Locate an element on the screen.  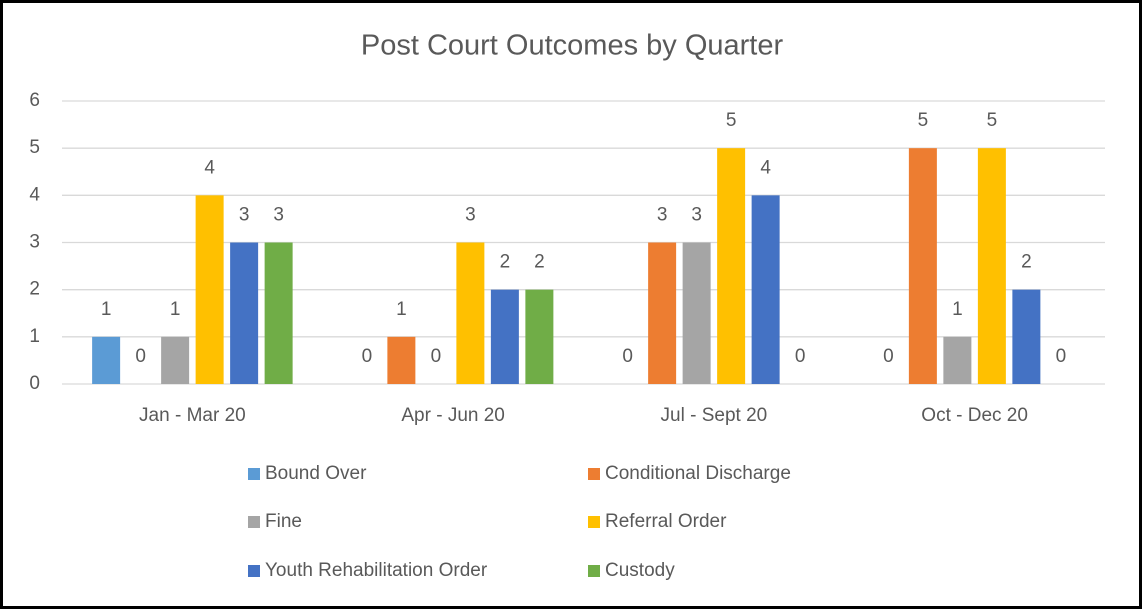
legend-label: Conditional Discharge is located at coordinates (698, 473).